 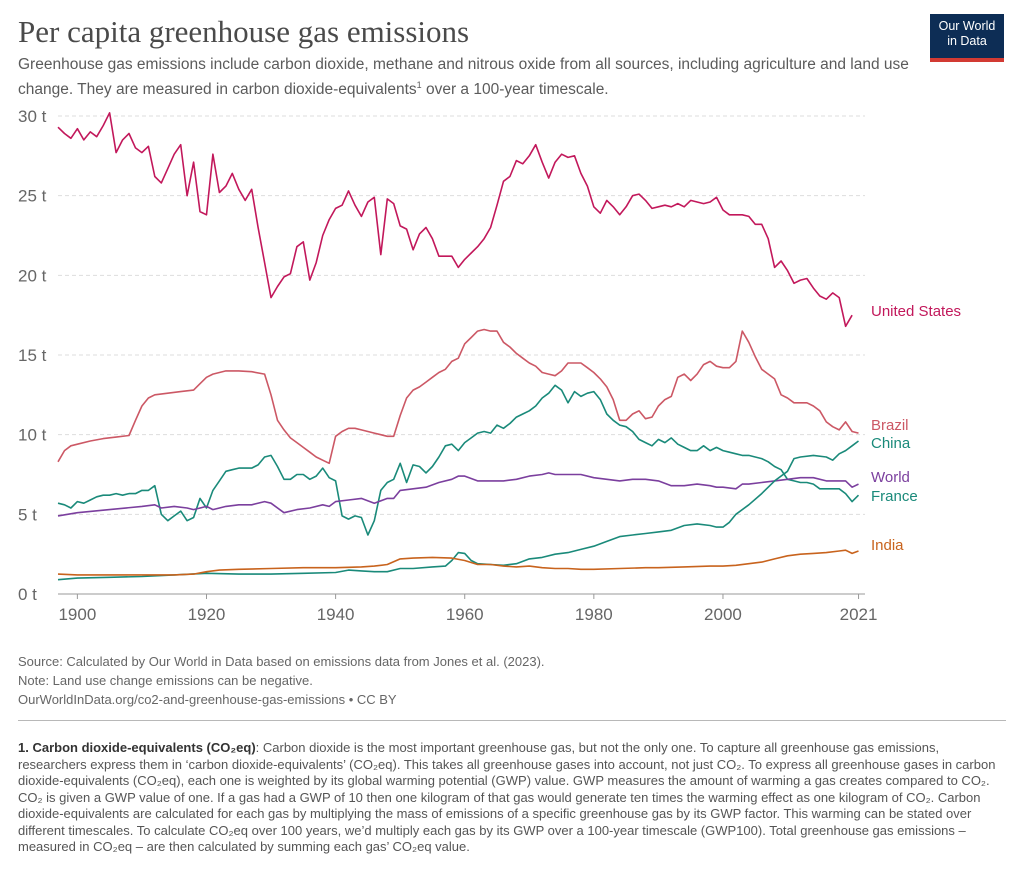 I want to click on series-label-brazil: Brazil, so click(x=890, y=425).